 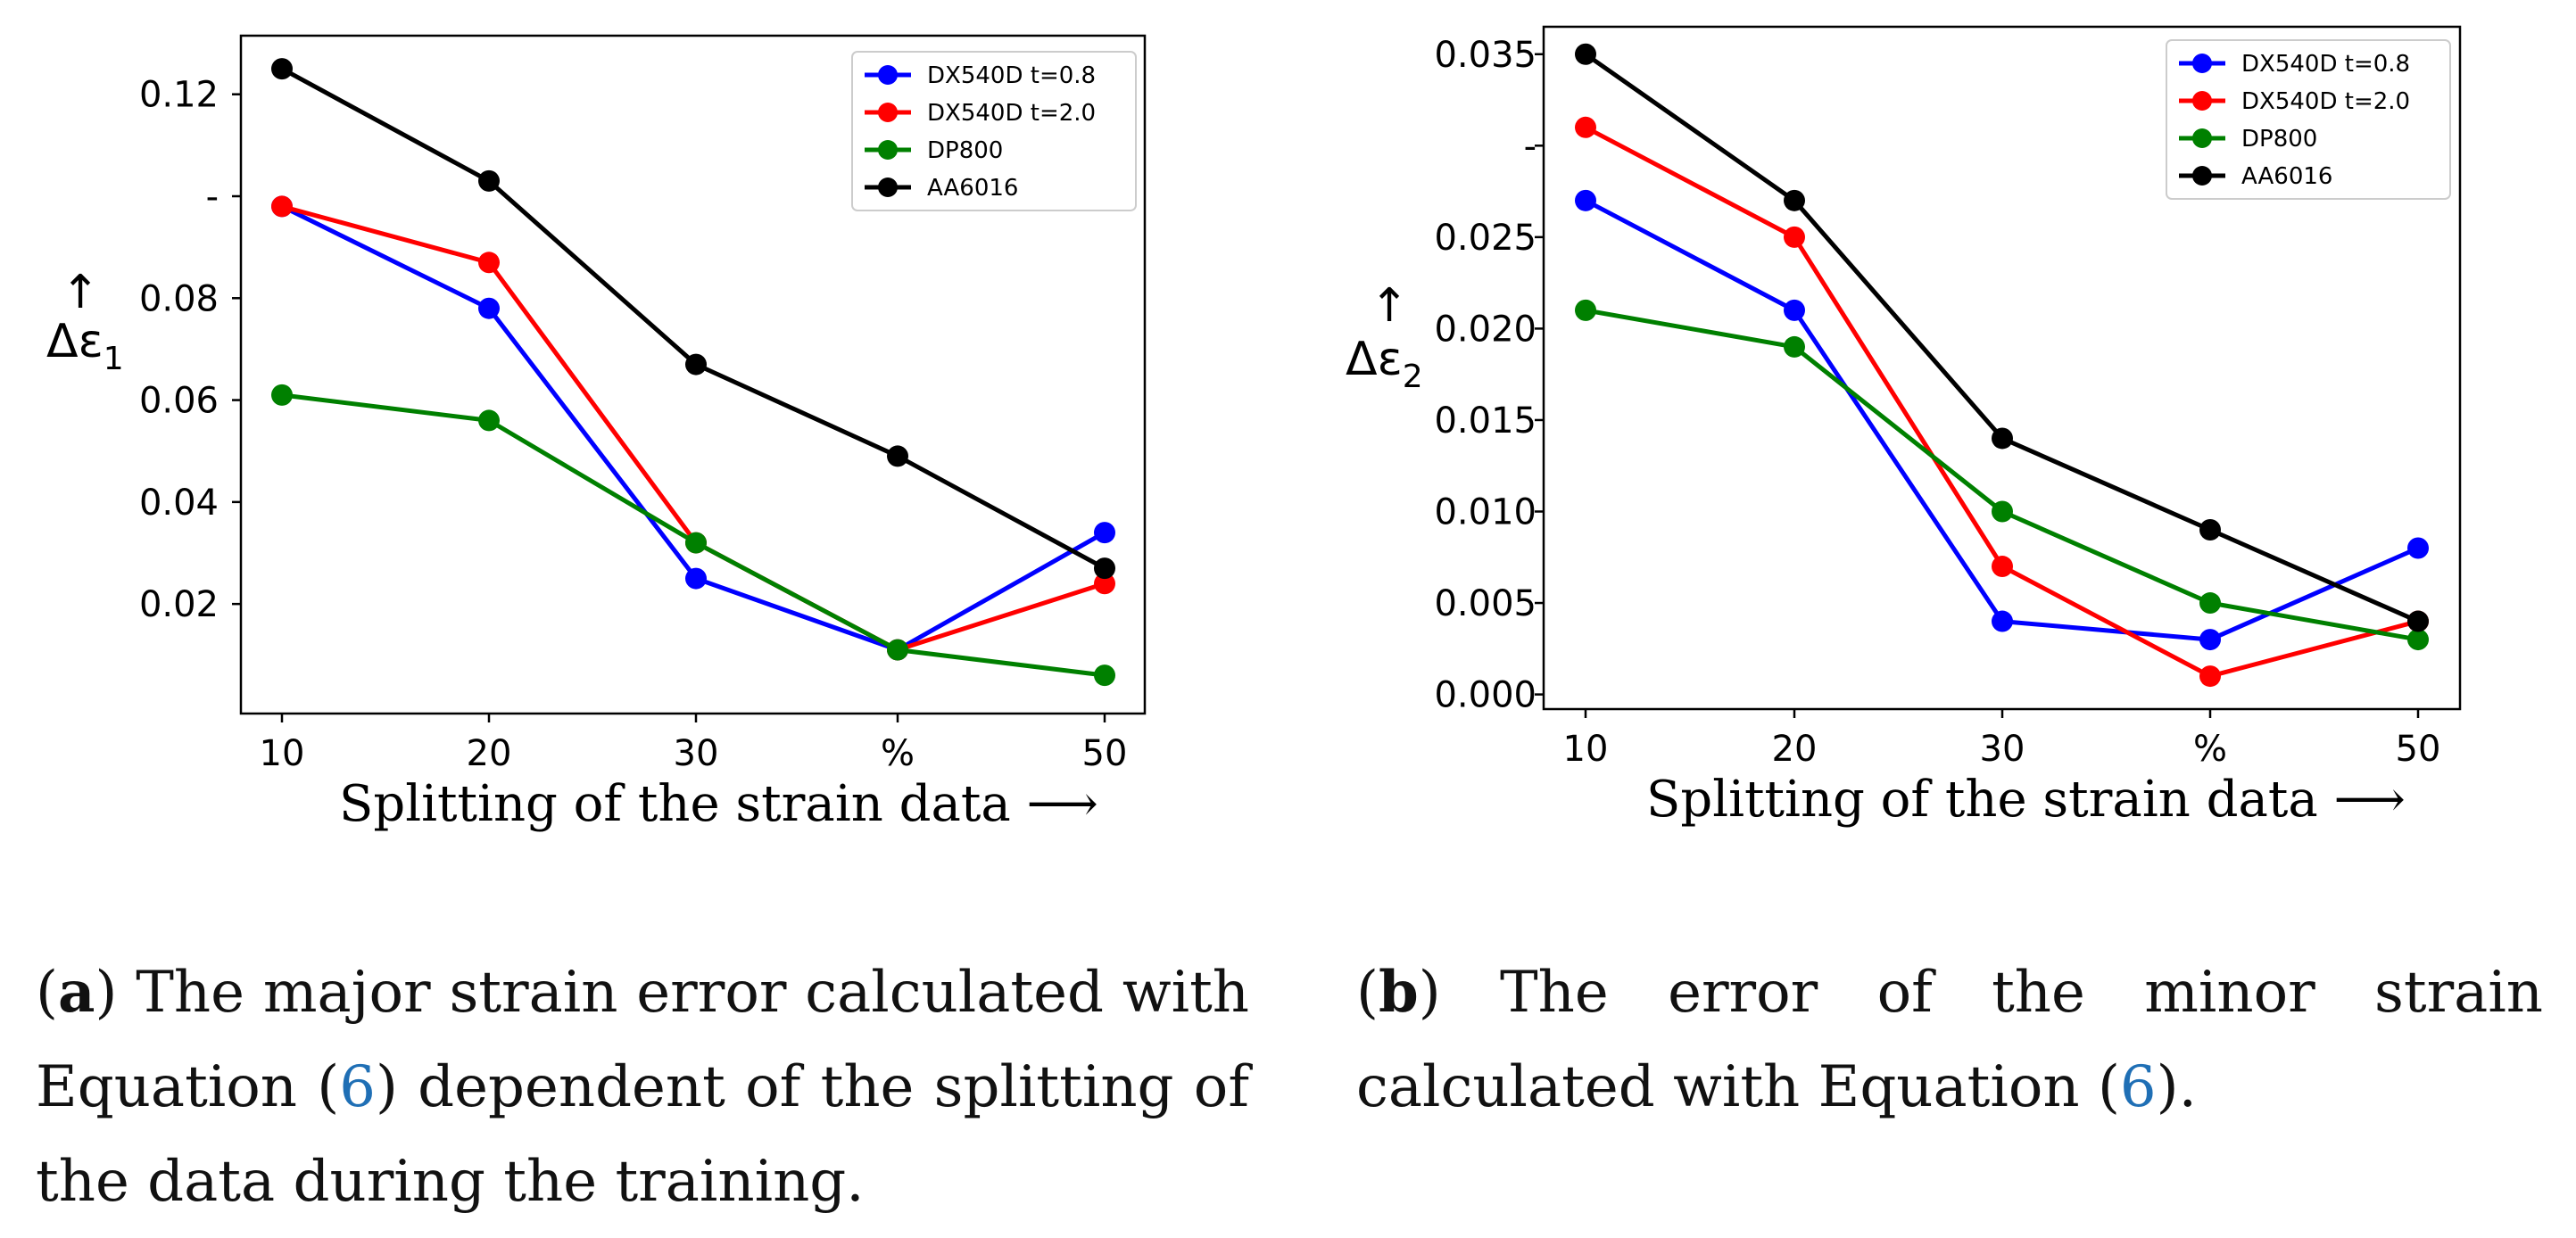 I want to click on y-tick-label: 0.08, so click(x=179, y=298).